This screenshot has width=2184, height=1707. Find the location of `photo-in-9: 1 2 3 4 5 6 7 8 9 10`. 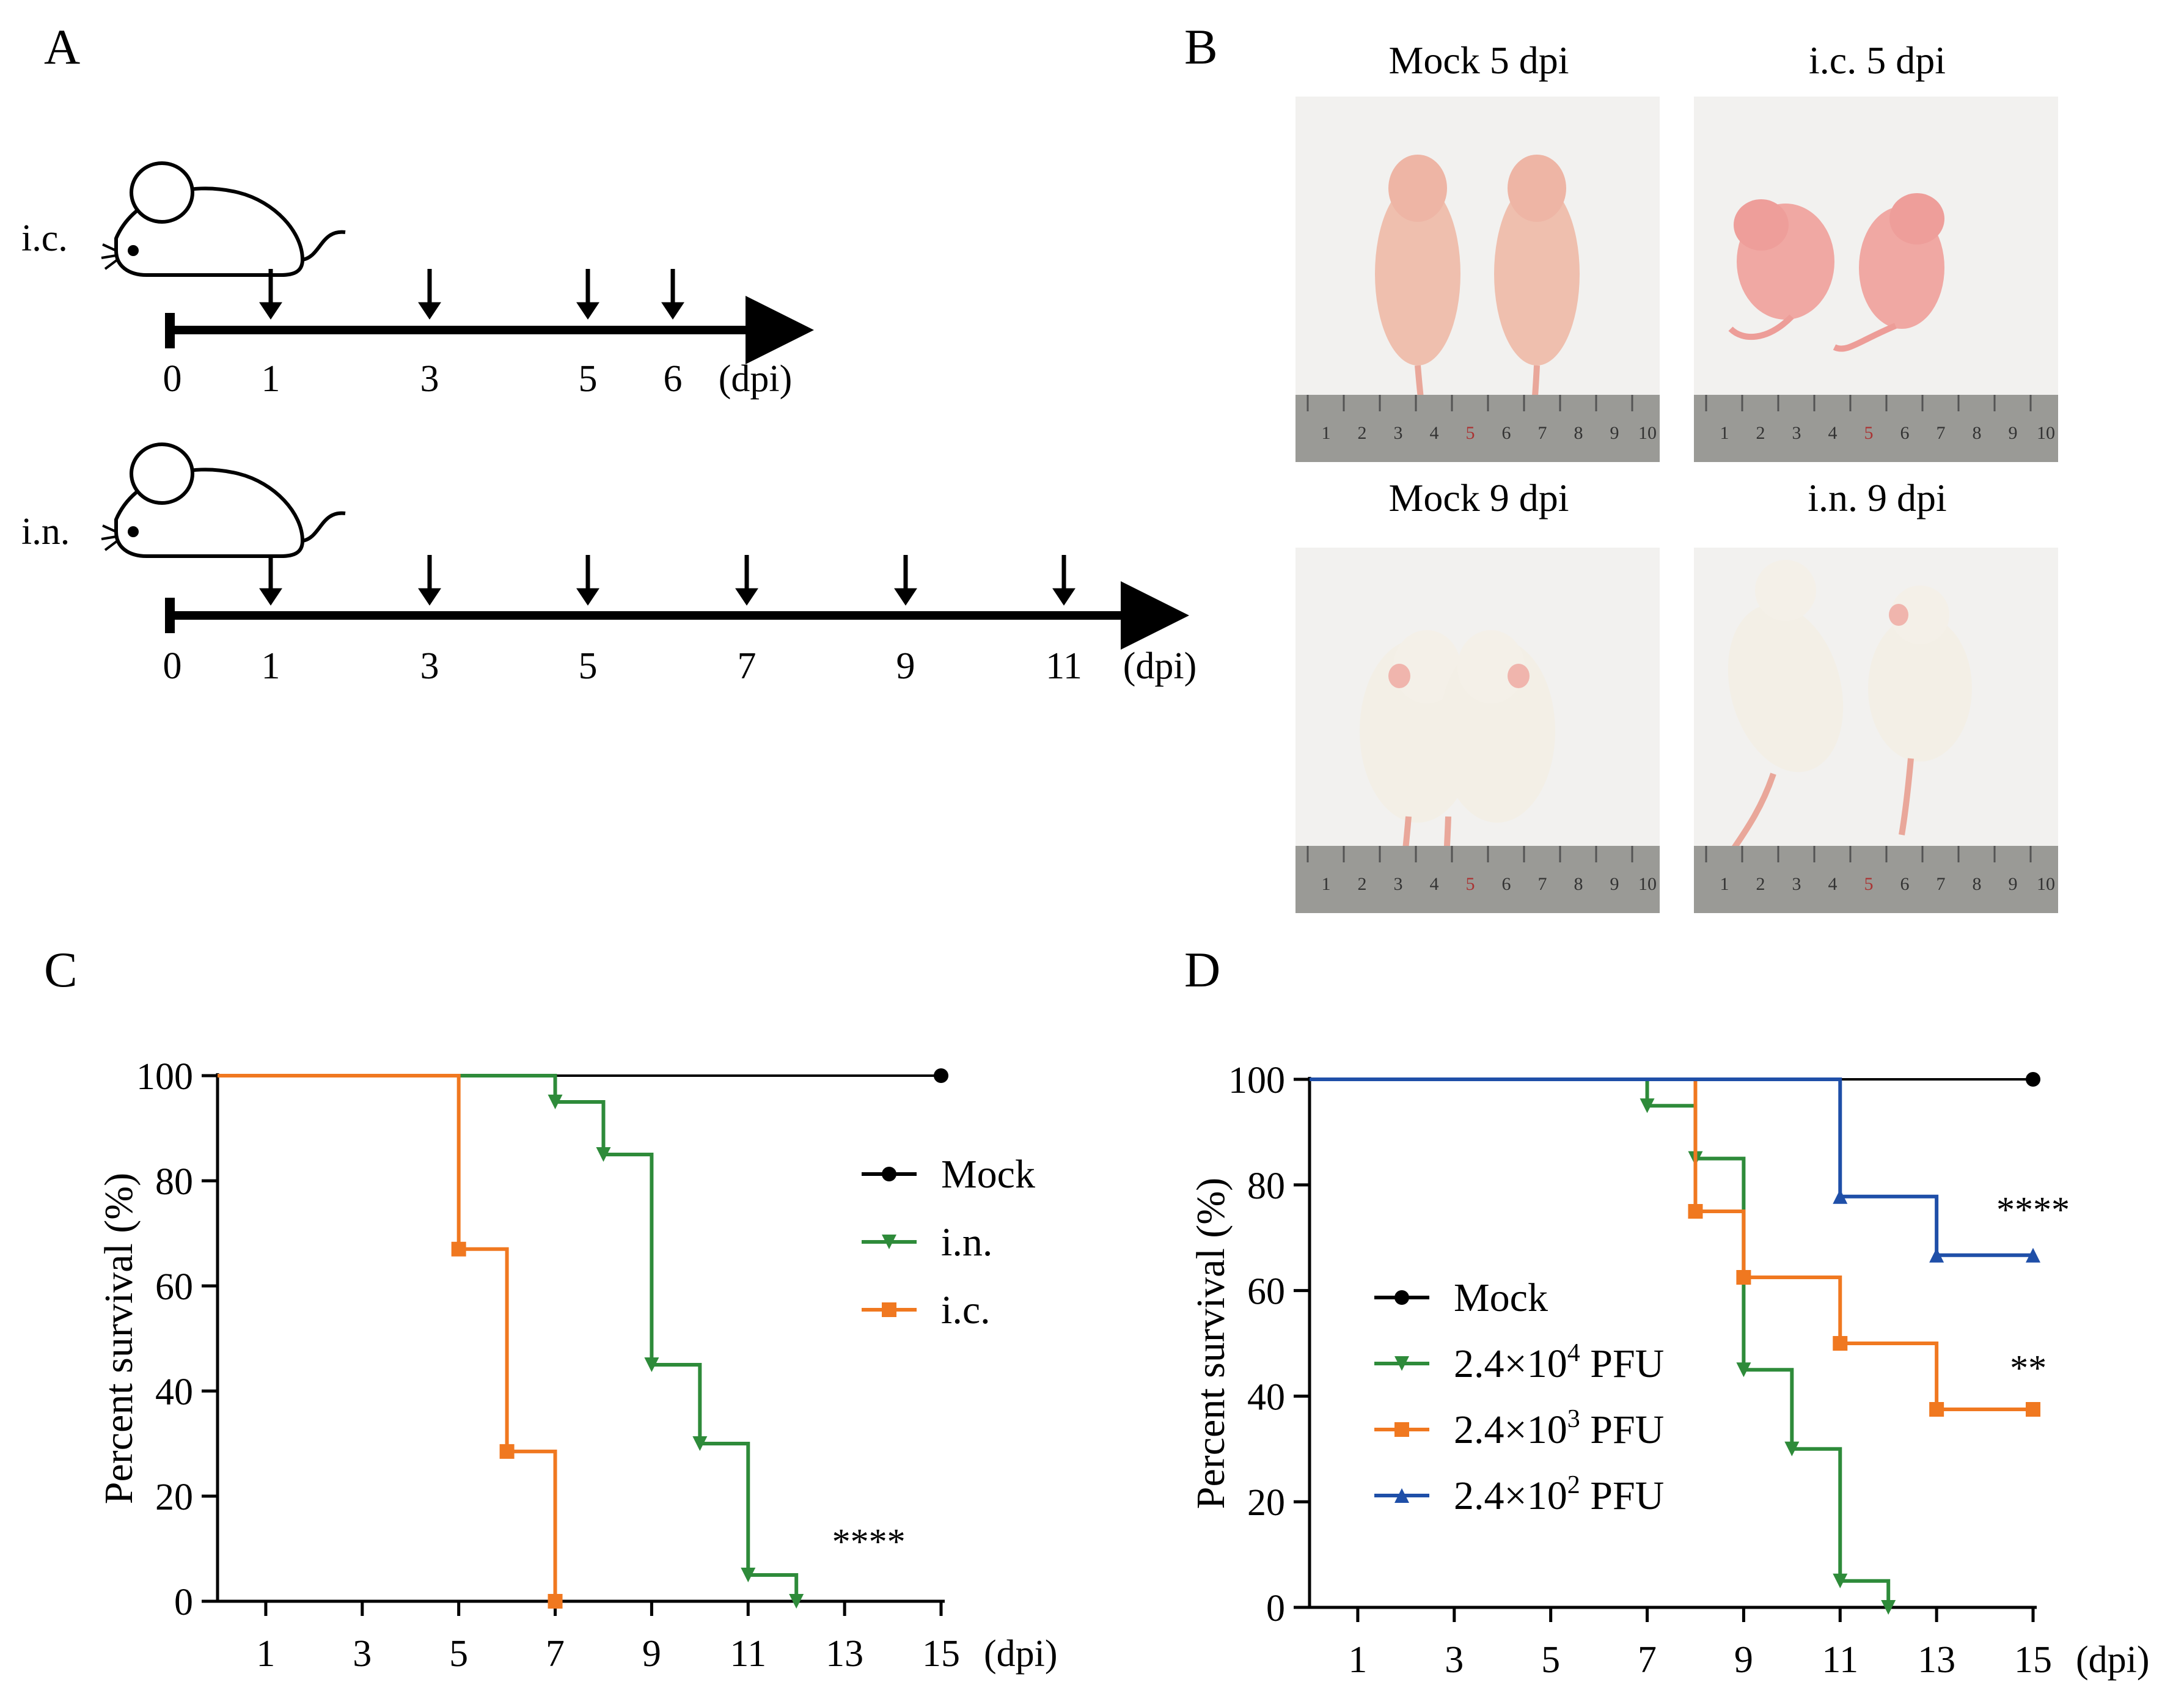

photo-in-9: 1 2 3 4 5 6 7 8 9 10 is located at coordinates (1876, 730).